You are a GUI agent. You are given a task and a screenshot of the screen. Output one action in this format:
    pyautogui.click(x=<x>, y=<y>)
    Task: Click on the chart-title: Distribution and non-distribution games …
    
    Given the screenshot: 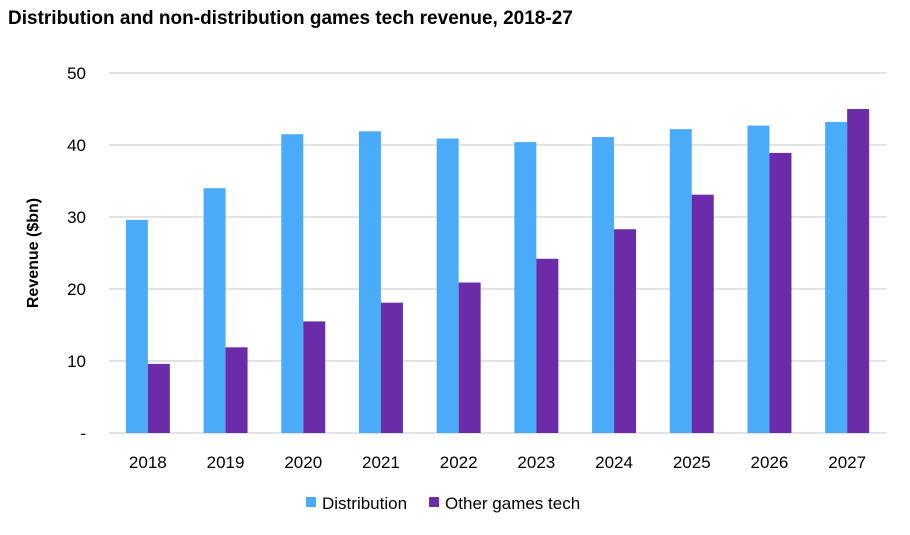 What is the action you would take?
    pyautogui.click(x=290, y=18)
    